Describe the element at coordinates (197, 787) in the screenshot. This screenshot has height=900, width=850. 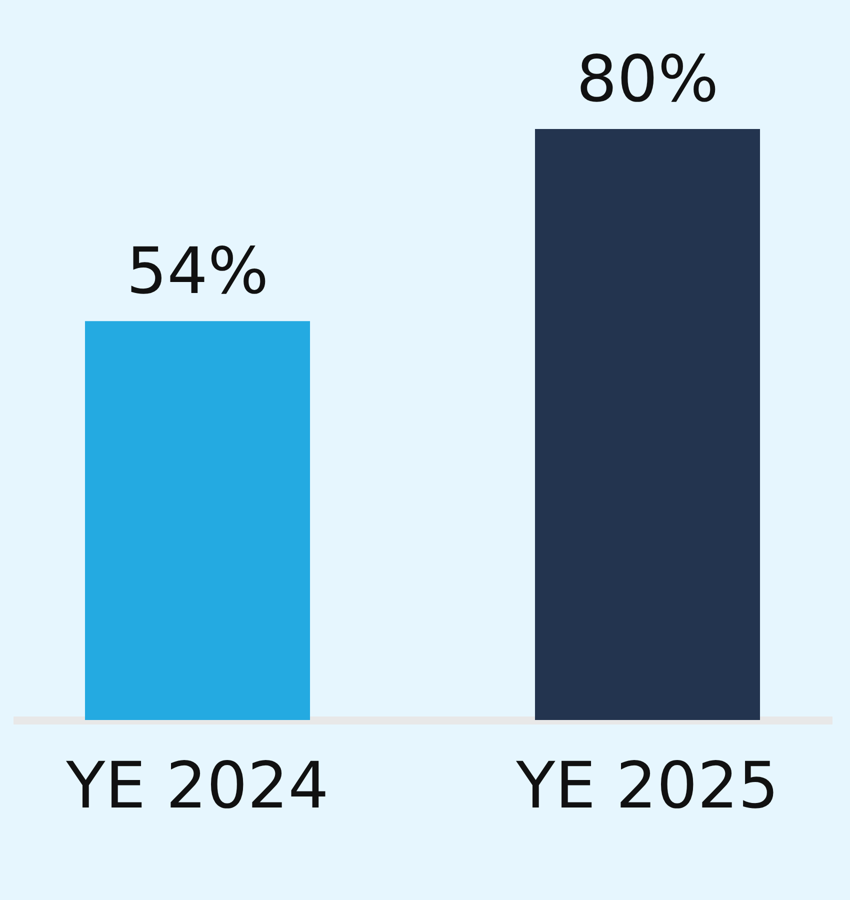
I see `x-tick-label: YE 2024` at that location.